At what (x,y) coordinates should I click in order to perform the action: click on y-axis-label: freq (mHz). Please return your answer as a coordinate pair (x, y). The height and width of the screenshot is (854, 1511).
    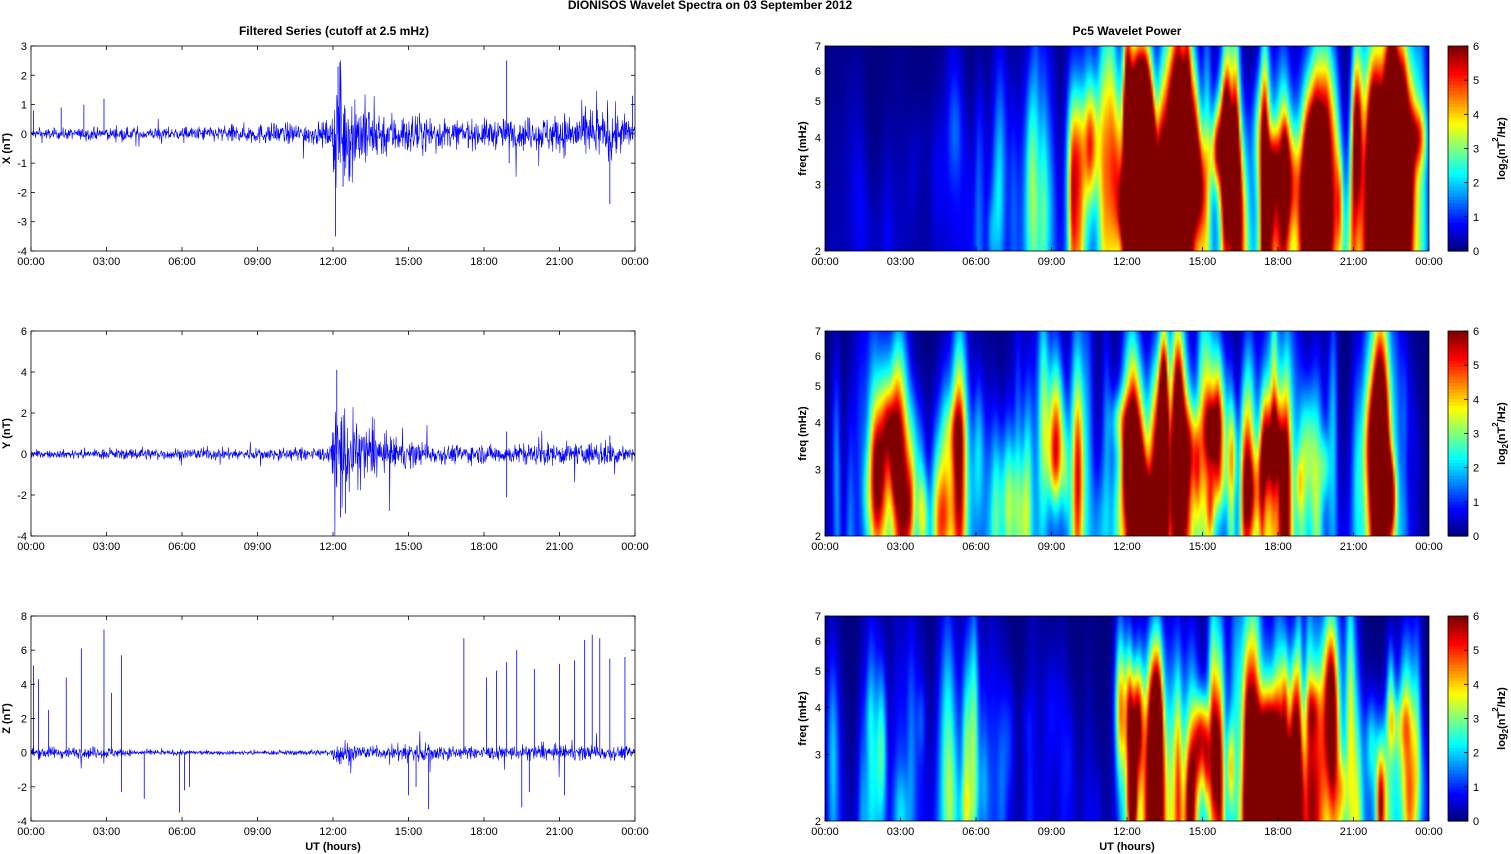
    Looking at the image, I should click on (803, 718).